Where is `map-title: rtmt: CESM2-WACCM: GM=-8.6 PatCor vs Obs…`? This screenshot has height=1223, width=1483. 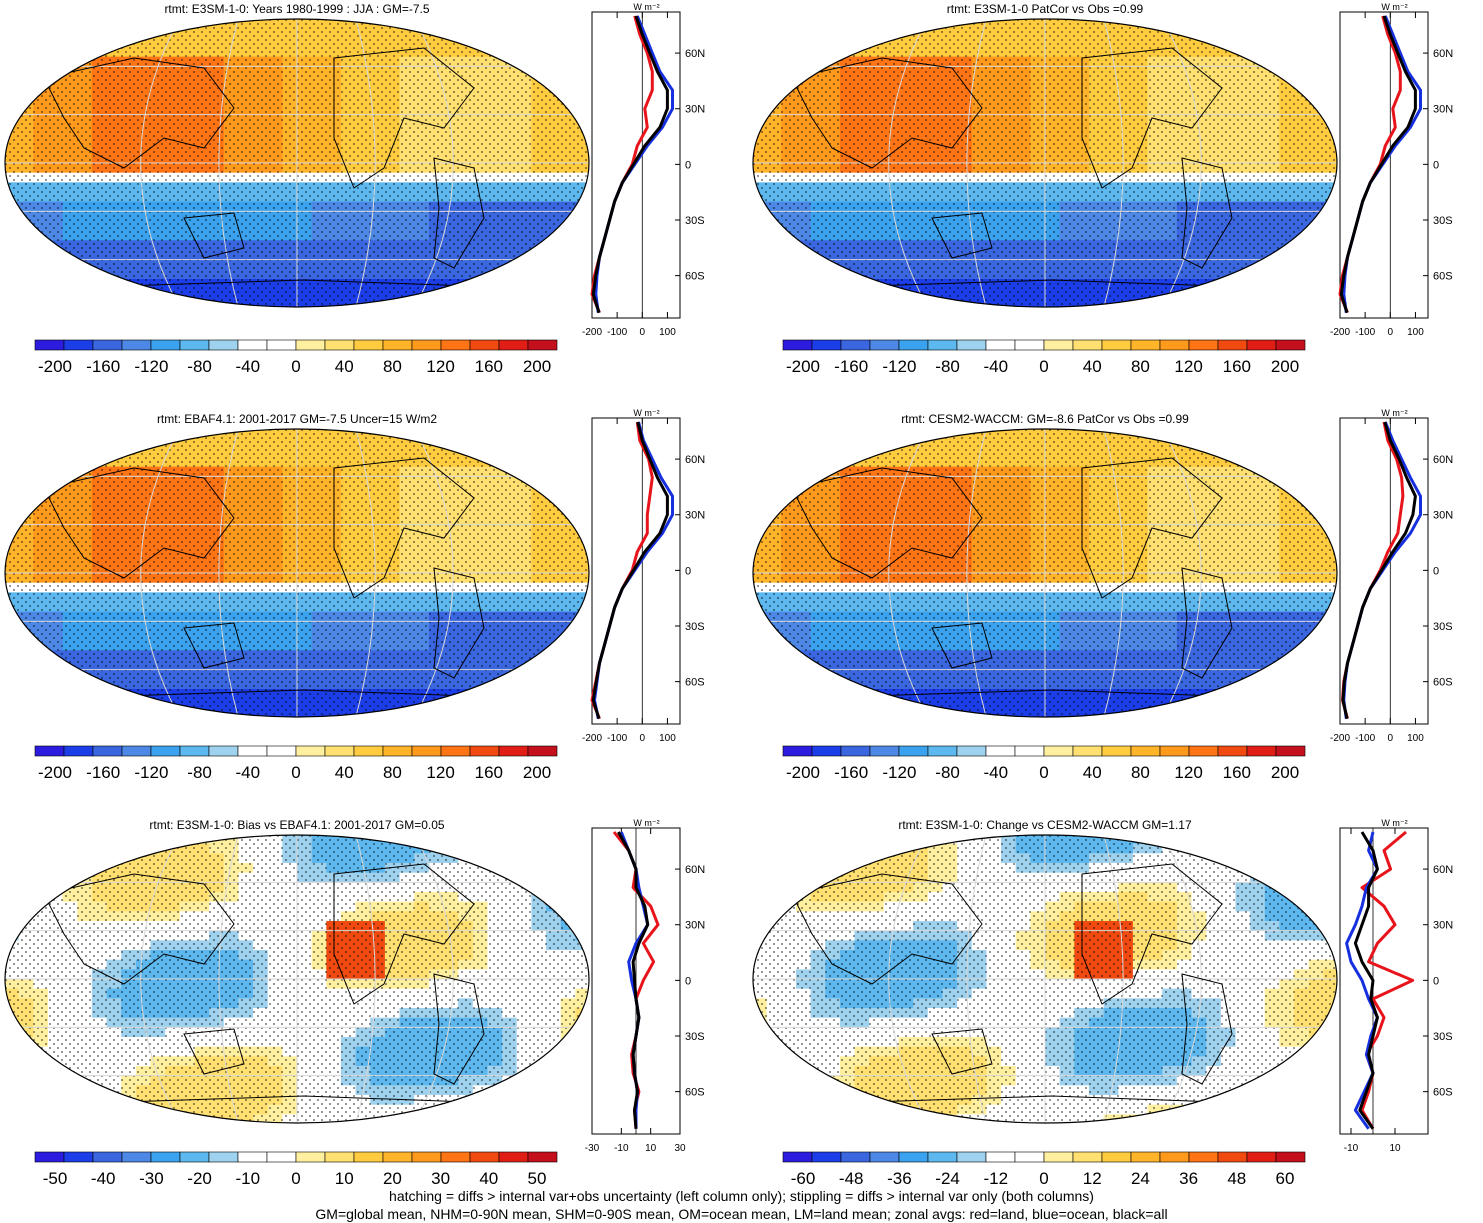 map-title: rtmt: CESM2-WACCM: GM=-8.6 PatCor vs Obs… is located at coordinates (1045, 419).